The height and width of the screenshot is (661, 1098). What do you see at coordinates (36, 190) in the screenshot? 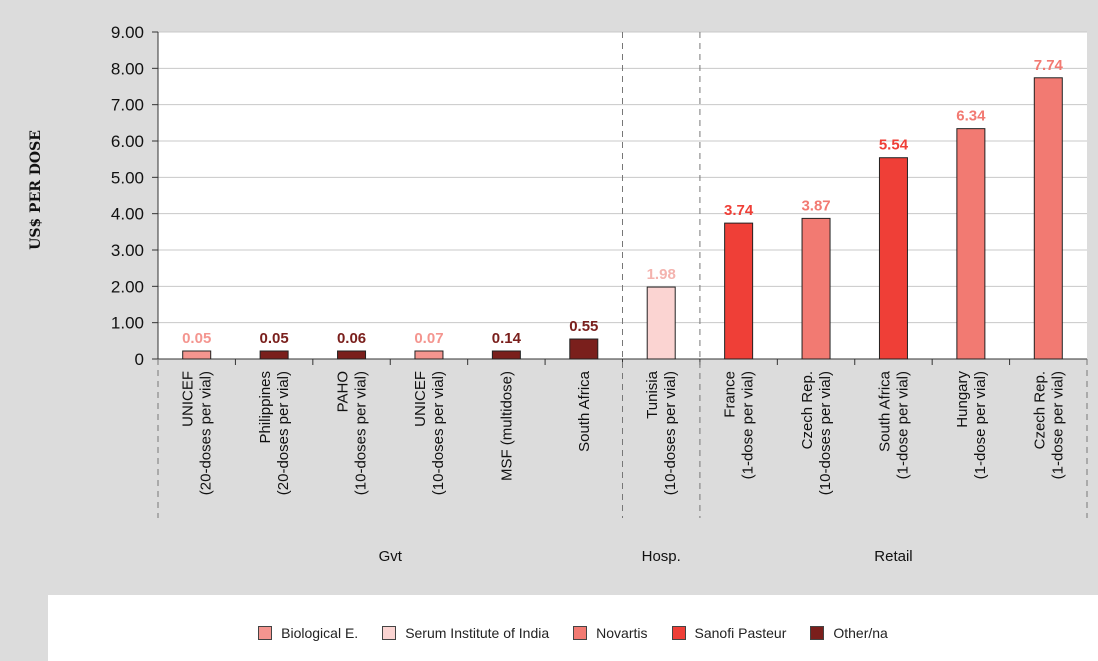
I see `y-axis-label: US$ PER DOSE` at bounding box center [36, 190].